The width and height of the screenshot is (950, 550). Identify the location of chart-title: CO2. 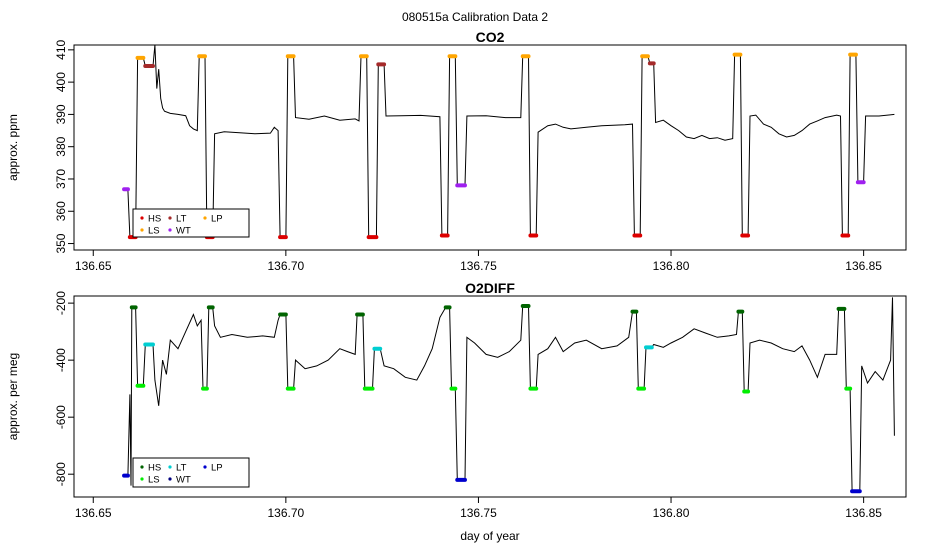
(490, 37).